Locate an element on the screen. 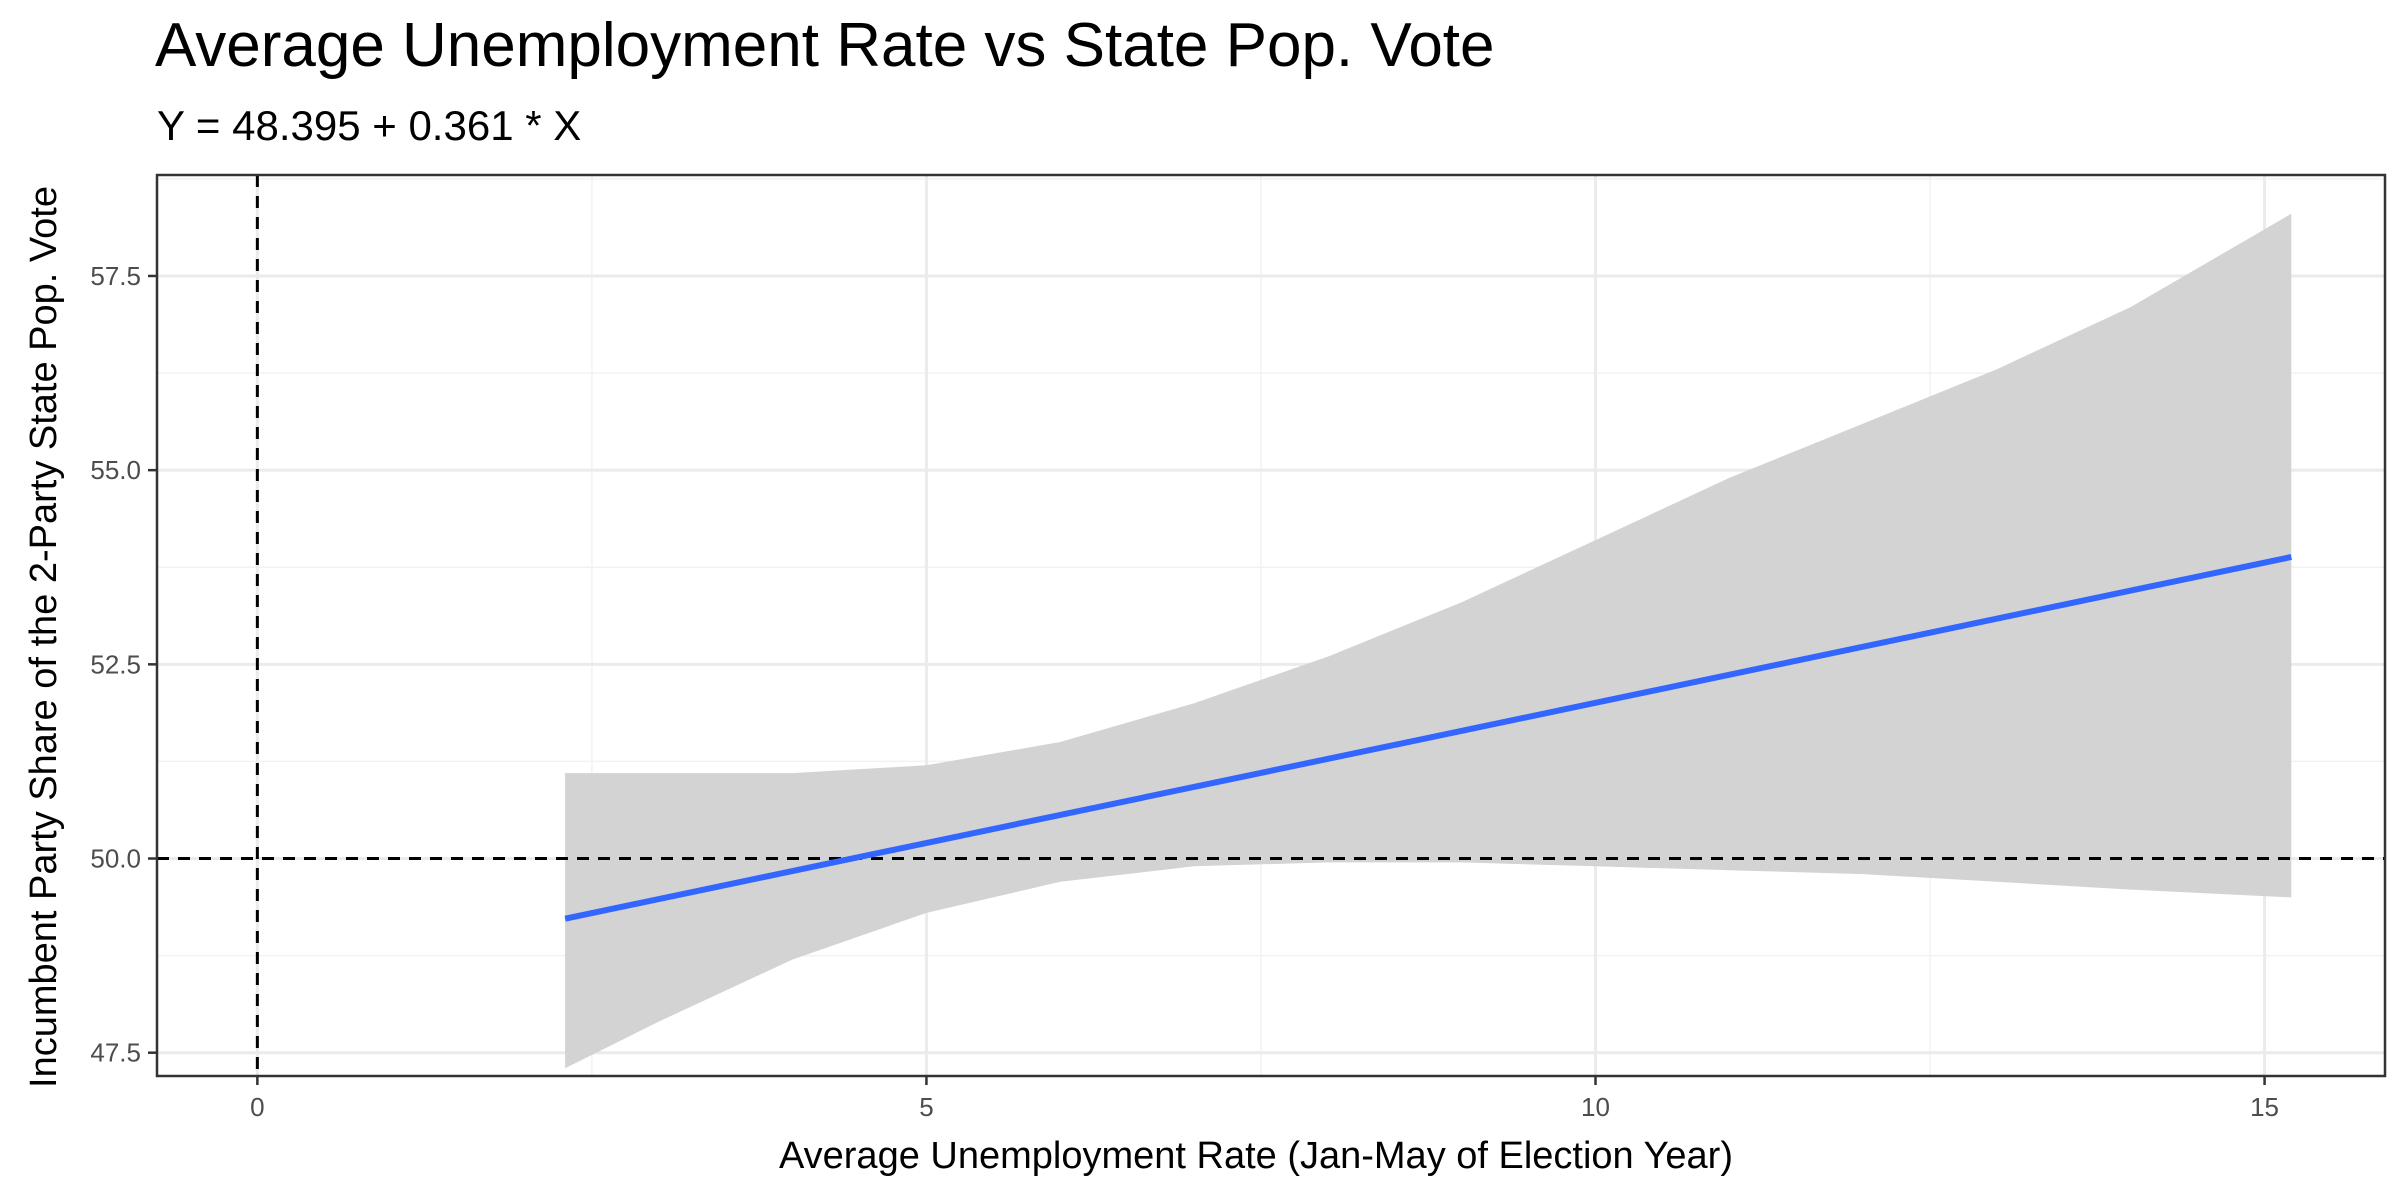 The width and height of the screenshot is (2400, 1200). x-tick-label: 5 is located at coordinates (926, 1107).